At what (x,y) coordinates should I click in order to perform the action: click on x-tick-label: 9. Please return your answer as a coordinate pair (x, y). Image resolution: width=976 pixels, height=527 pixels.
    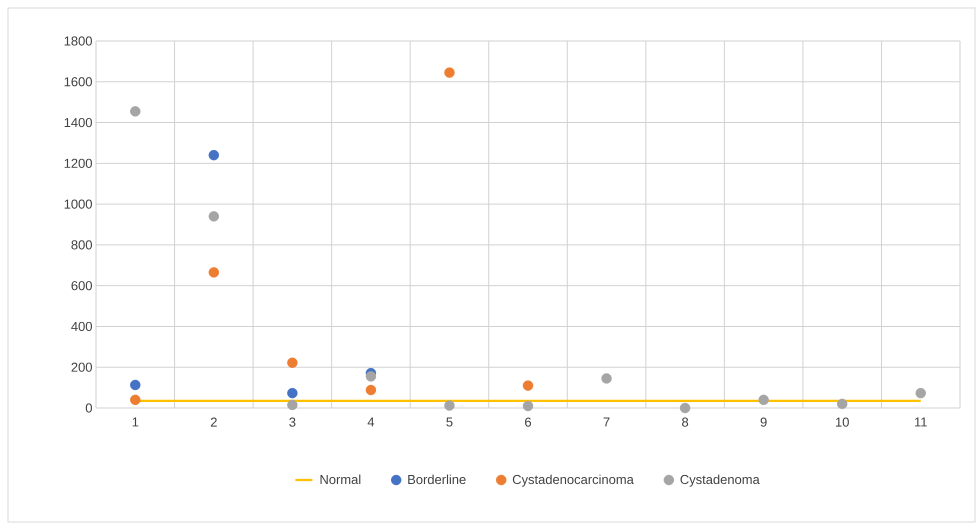
    Looking at the image, I should click on (763, 422).